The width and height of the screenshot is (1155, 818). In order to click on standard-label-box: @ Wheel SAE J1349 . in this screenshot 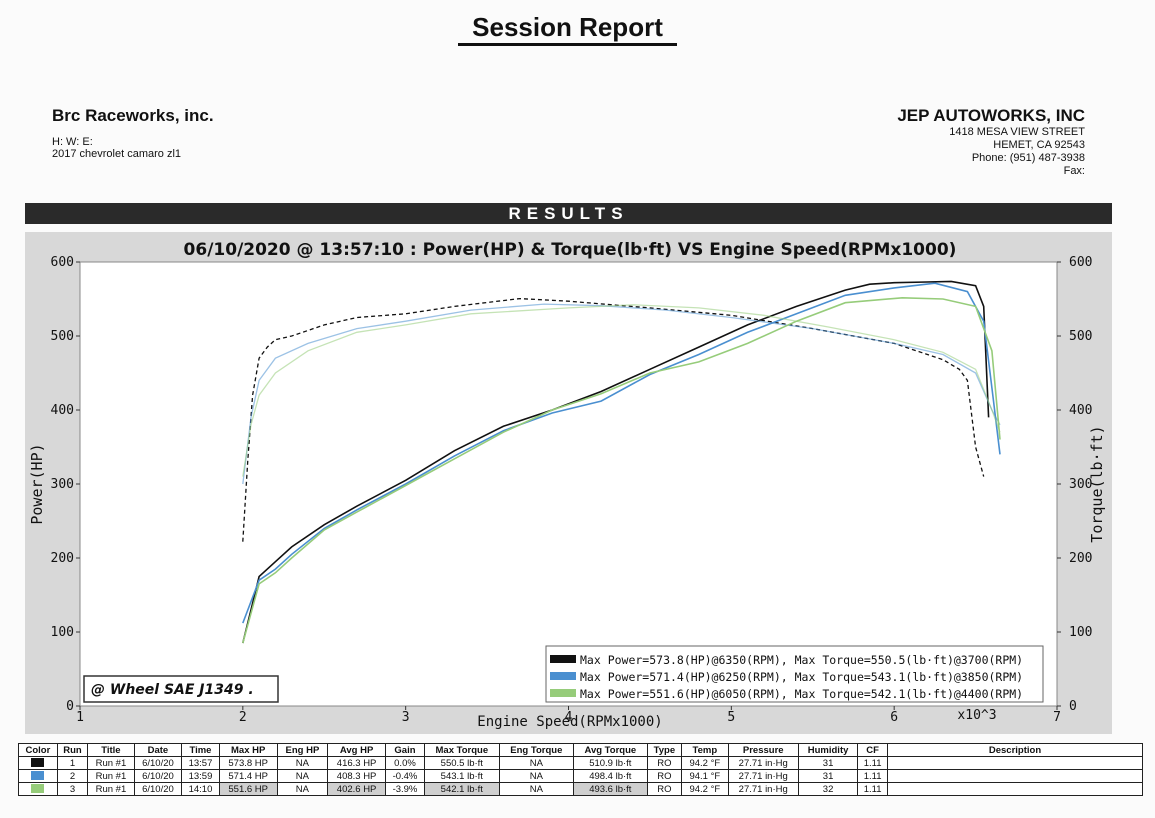, I will do `click(181, 689)`.